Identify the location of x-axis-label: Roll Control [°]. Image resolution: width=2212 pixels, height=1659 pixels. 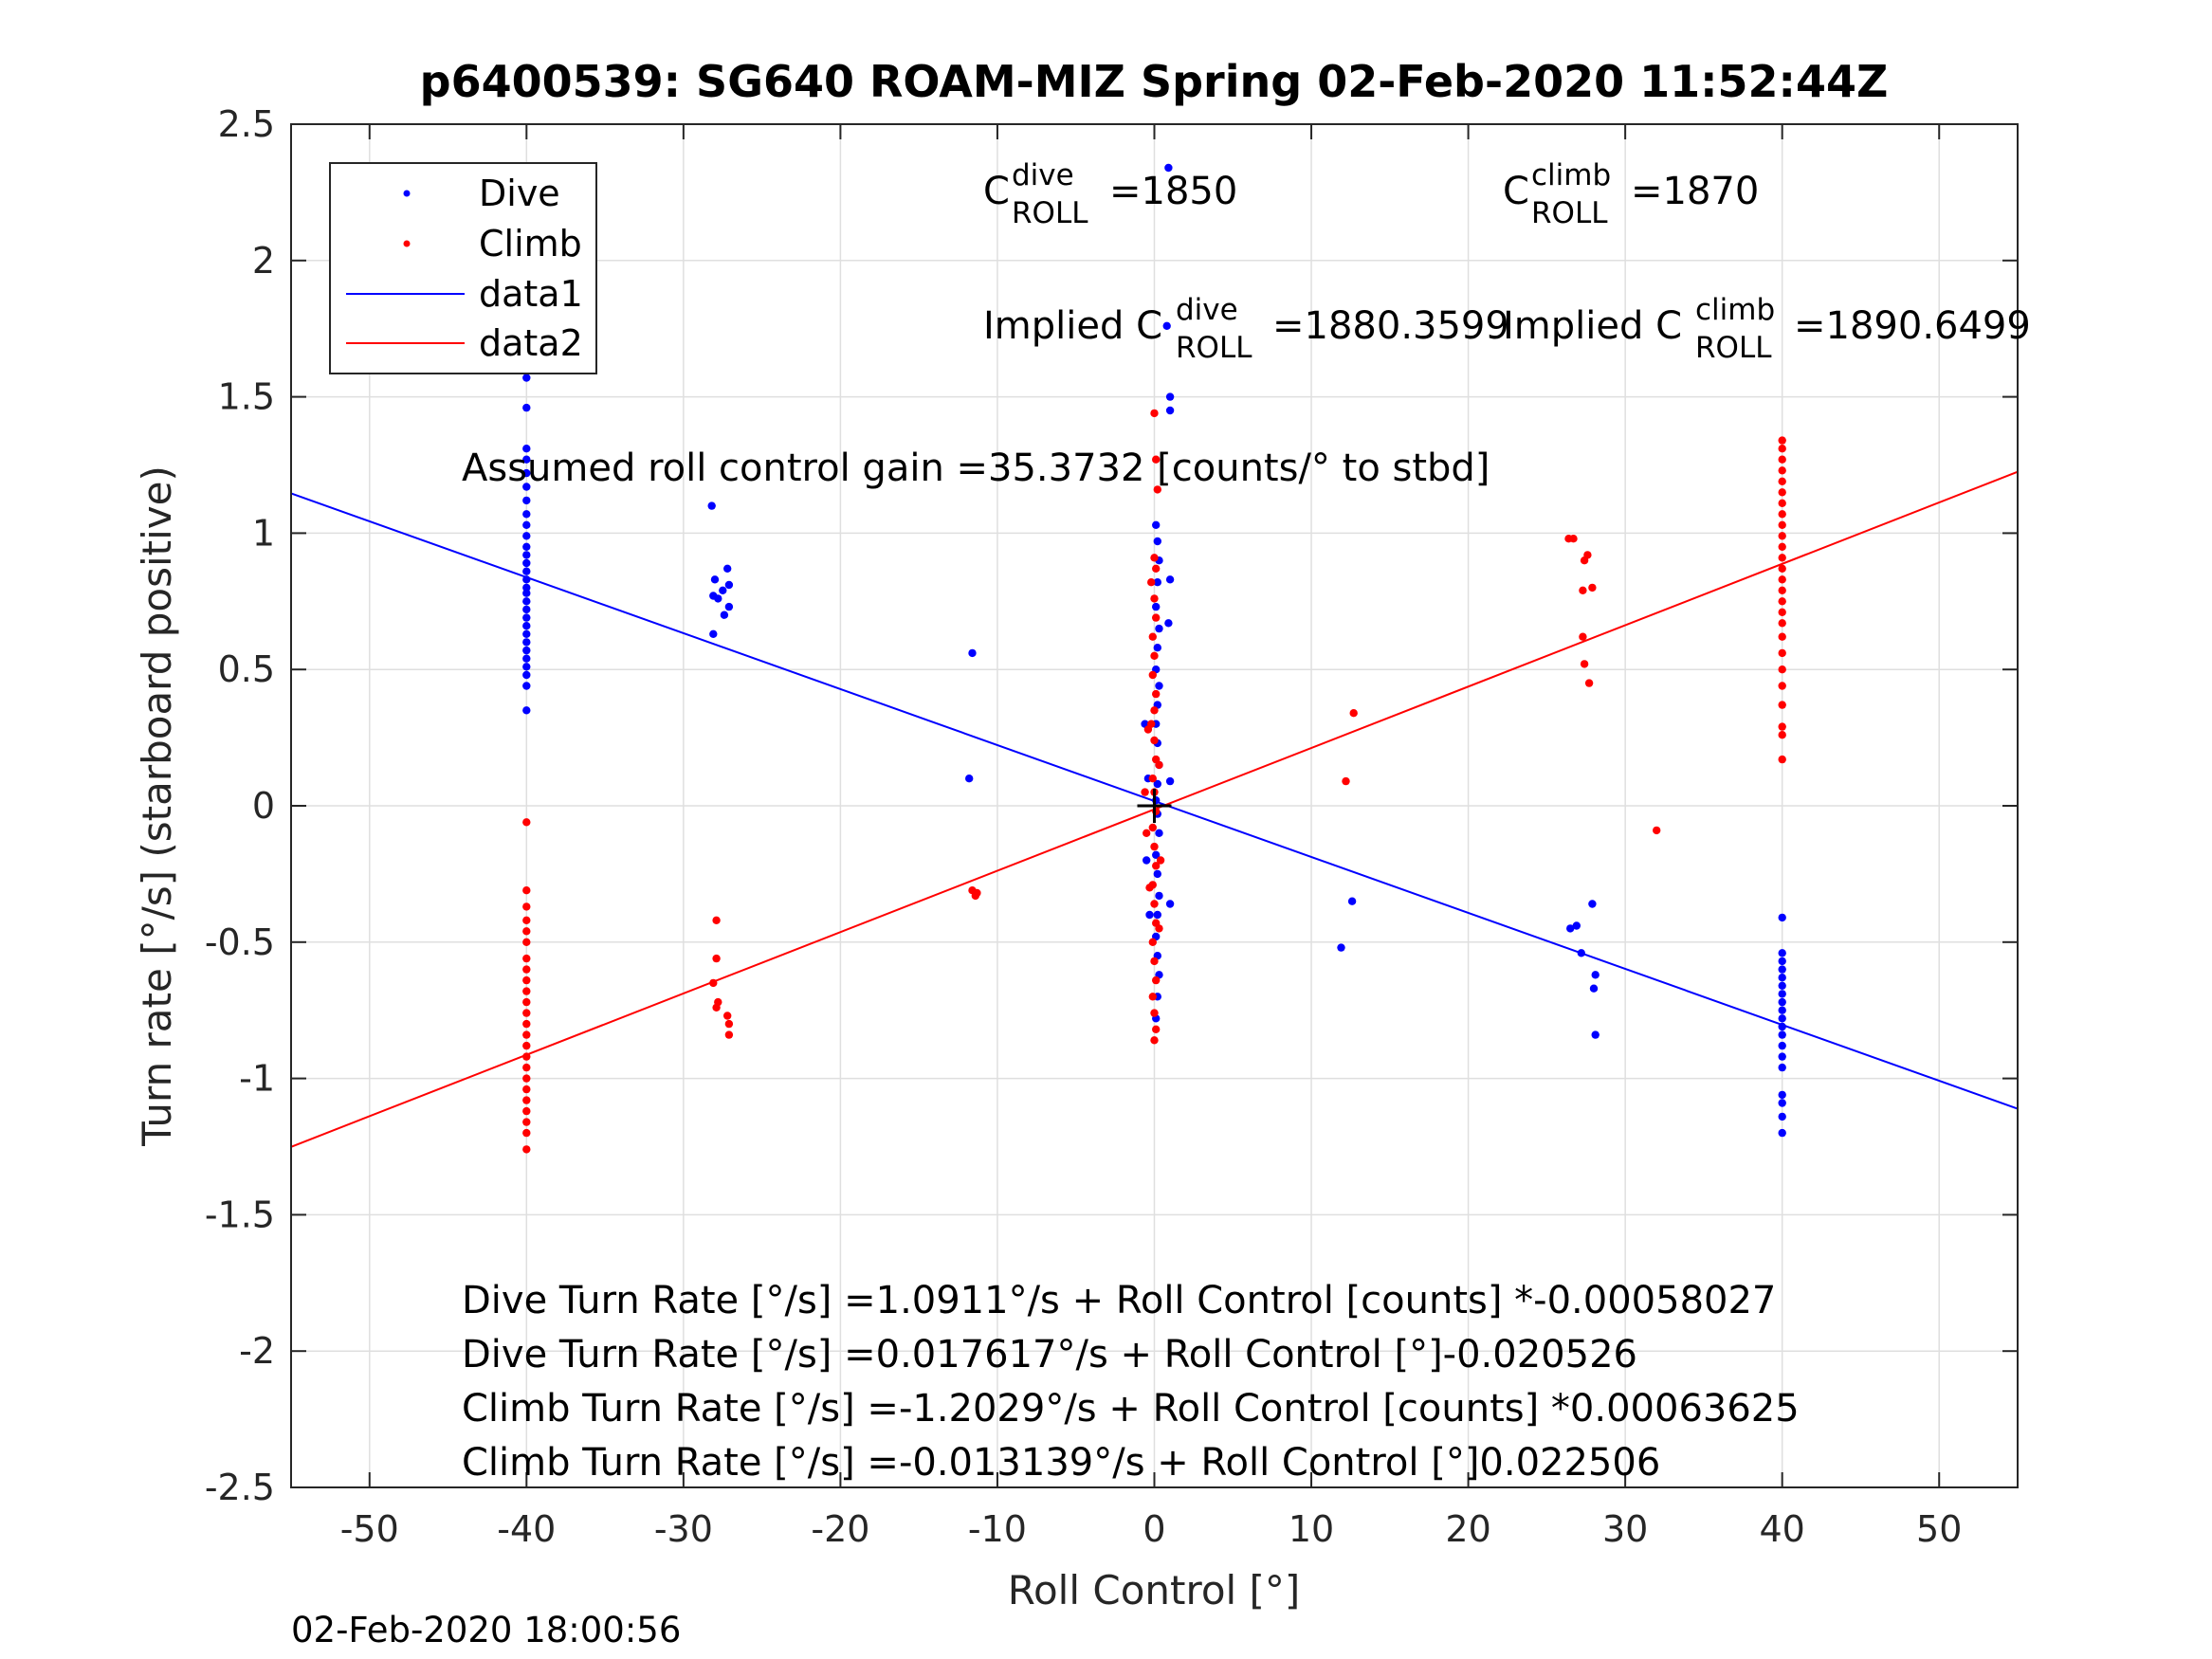
(1154, 1590).